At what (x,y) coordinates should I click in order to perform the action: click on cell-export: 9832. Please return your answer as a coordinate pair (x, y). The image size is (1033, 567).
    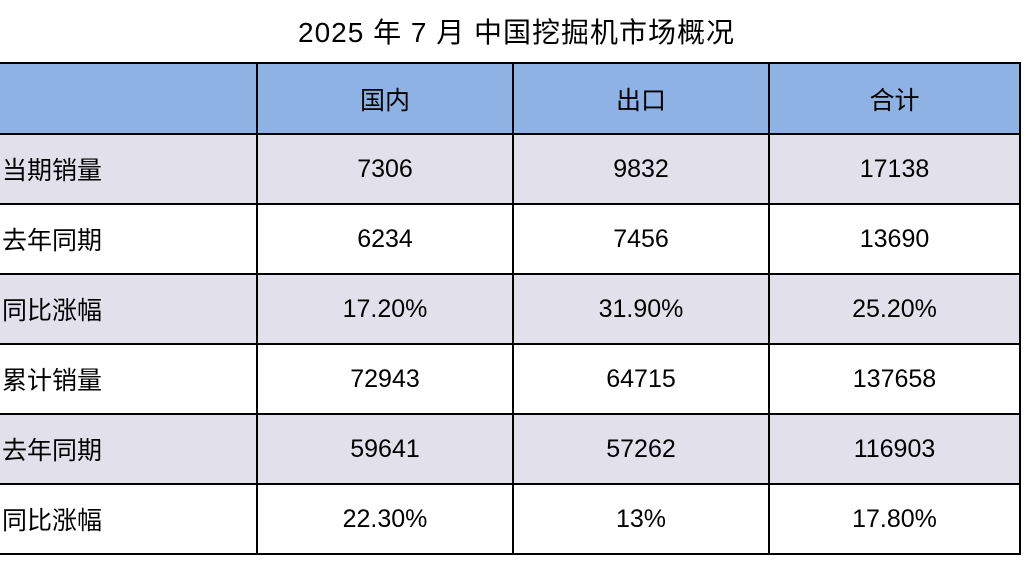
    Looking at the image, I should click on (641, 169).